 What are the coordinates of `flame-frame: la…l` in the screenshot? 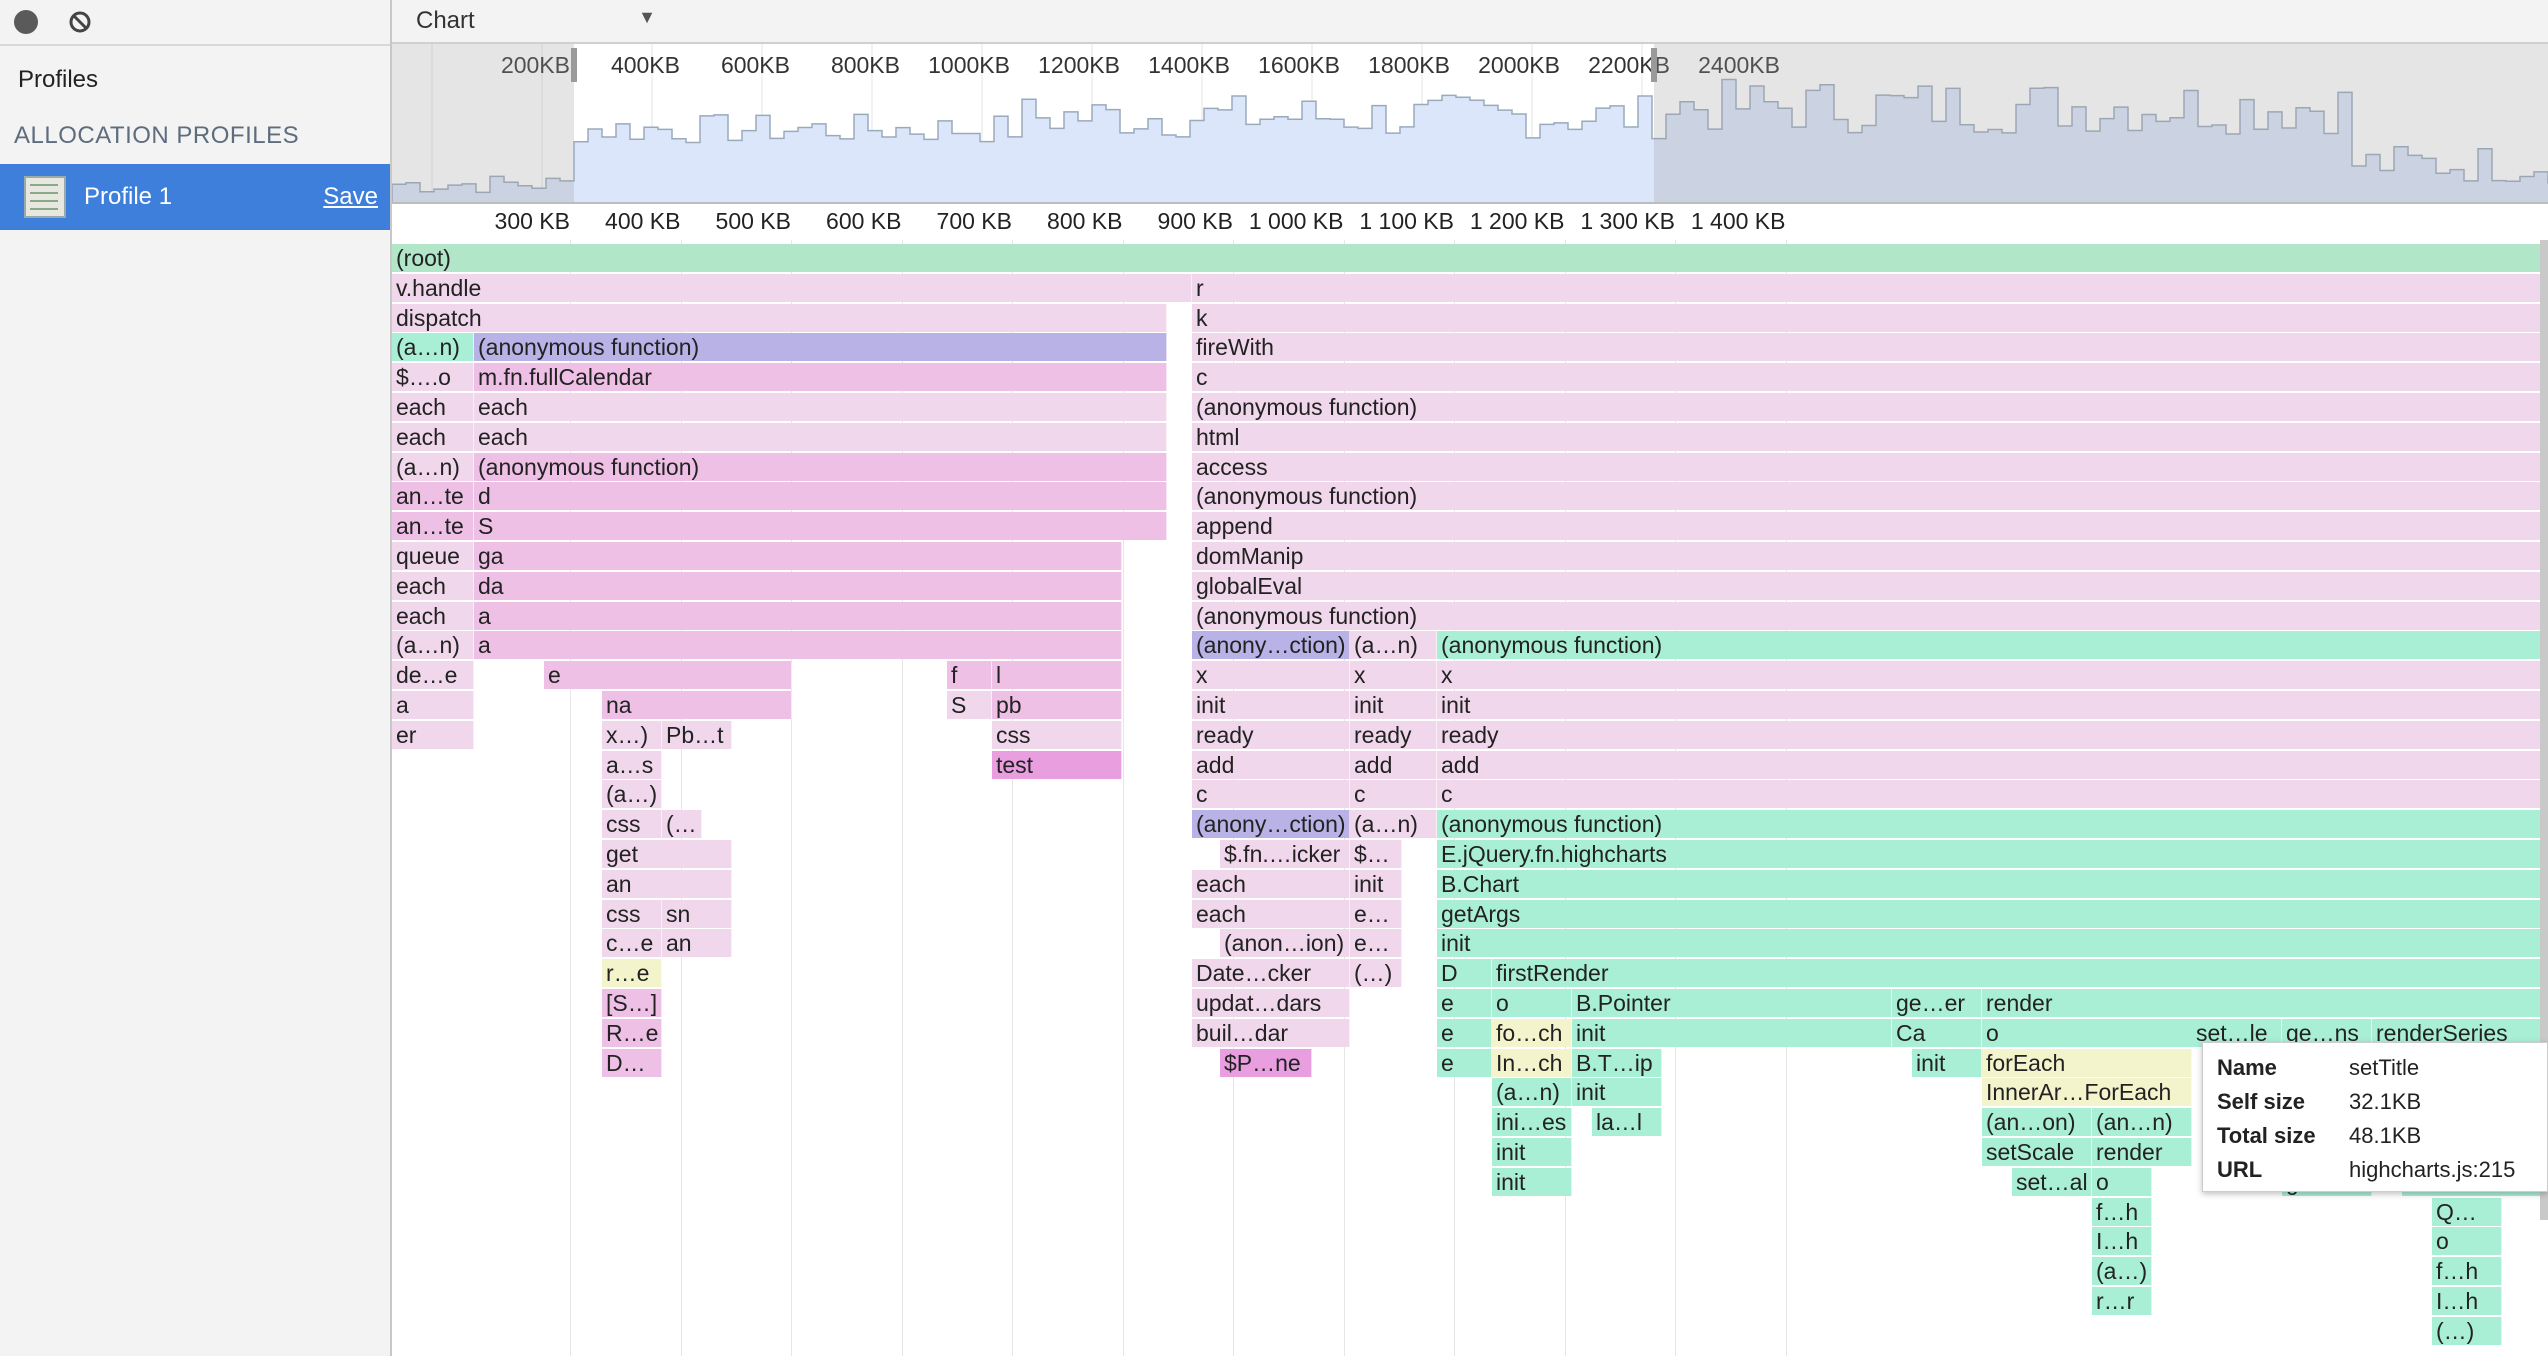 It's located at (1627, 1122).